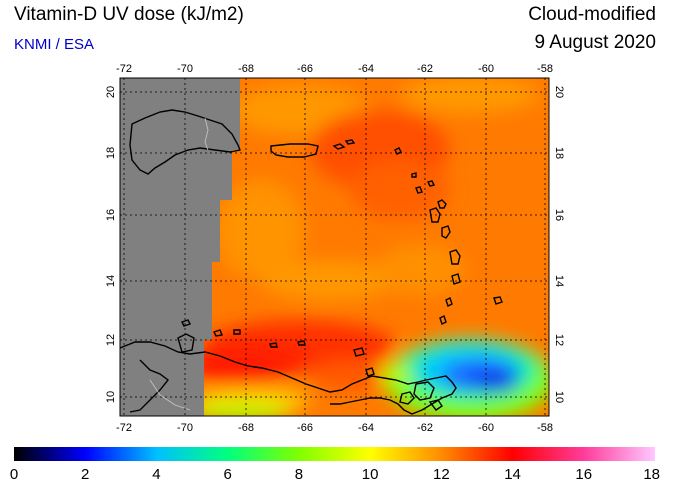 The width and height of the screenshot is (675, 490). I want to click on colorbar-tick-label: 16, so click(584, 474).